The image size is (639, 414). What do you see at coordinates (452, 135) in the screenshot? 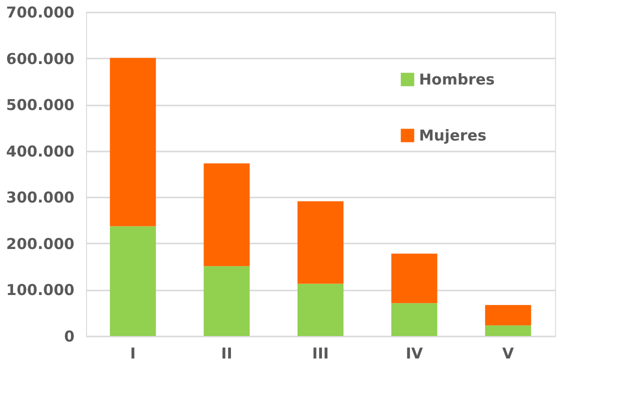
I see `legend-label: Mujeres` at bounding box center [452, 135].